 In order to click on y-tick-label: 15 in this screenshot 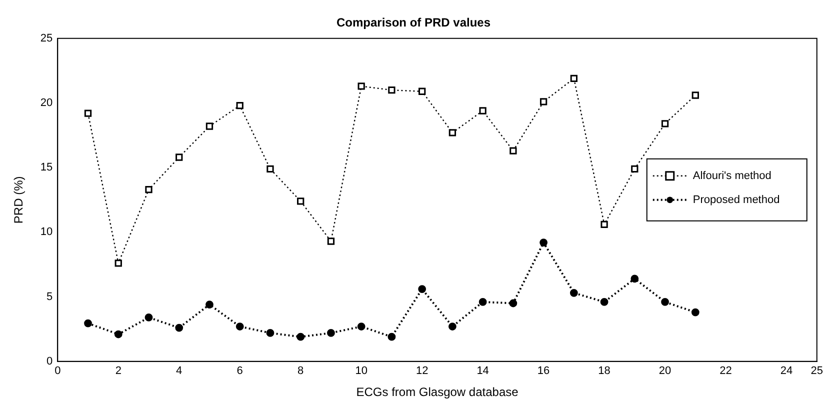, I will do `click(46, 168)`.